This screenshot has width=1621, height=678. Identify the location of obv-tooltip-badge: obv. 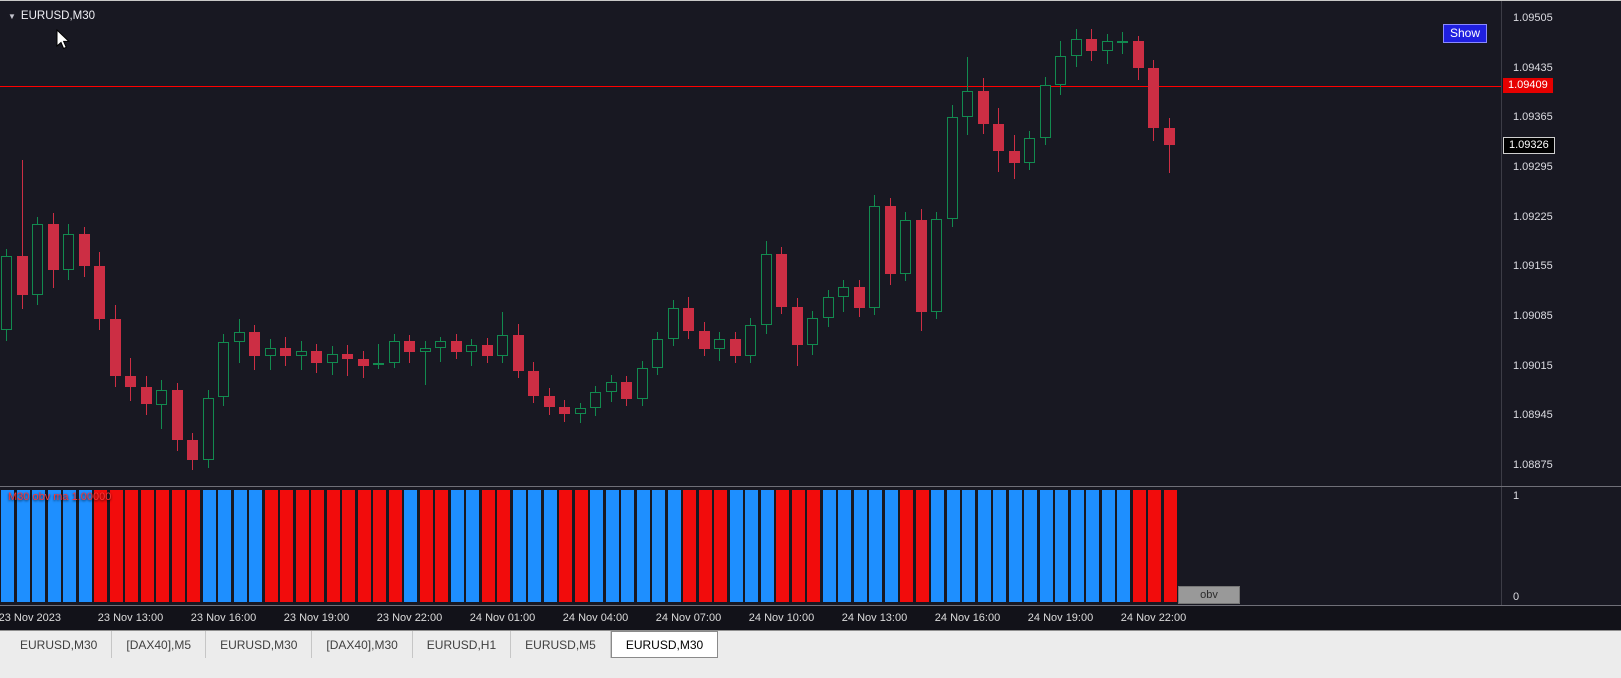
(1209, 595).